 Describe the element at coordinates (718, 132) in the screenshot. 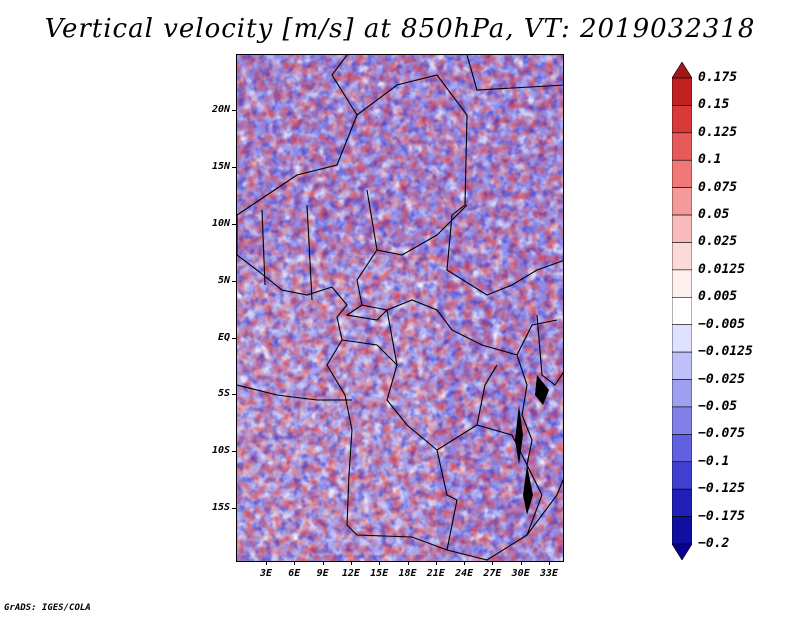

I see `colorbar-label: 0.125` at that location.